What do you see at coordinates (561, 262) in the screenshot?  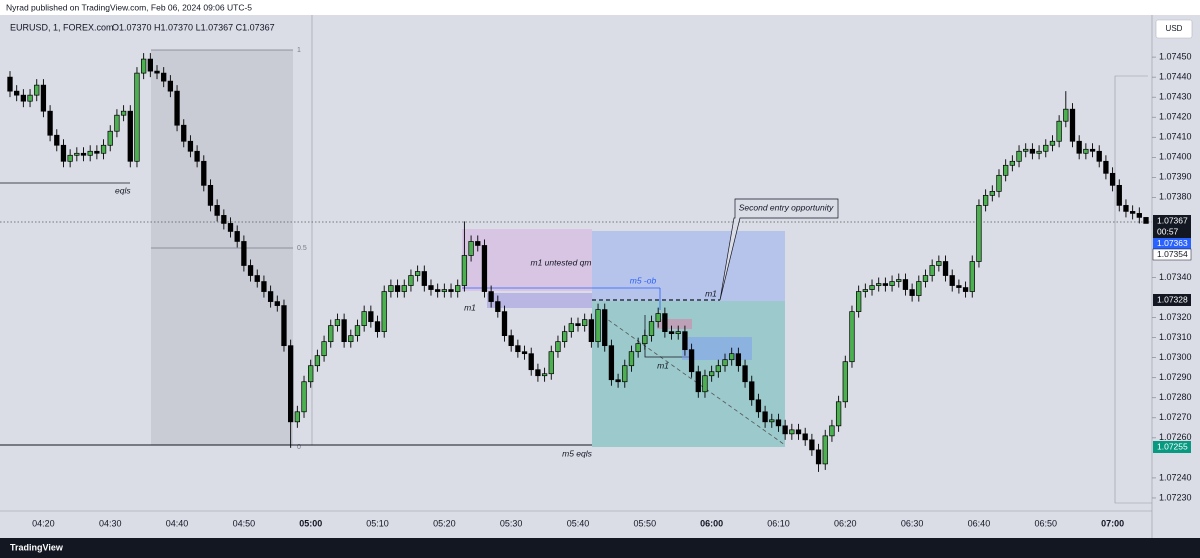 I see `qm-label: m1 untested qm` at bounding box center [561, 262].